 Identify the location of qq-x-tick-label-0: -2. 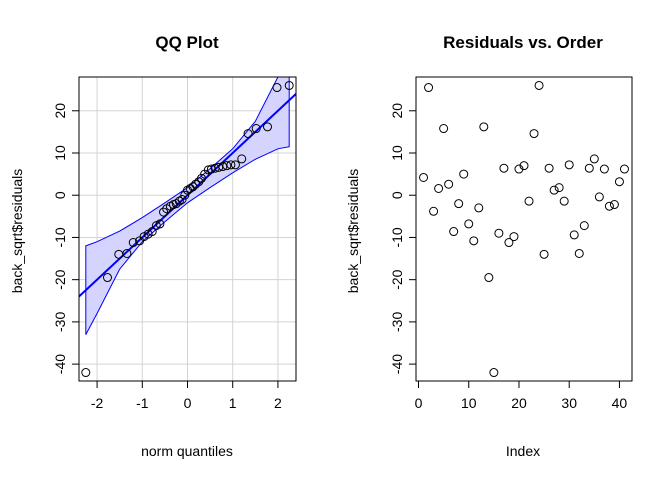
(97, 403).